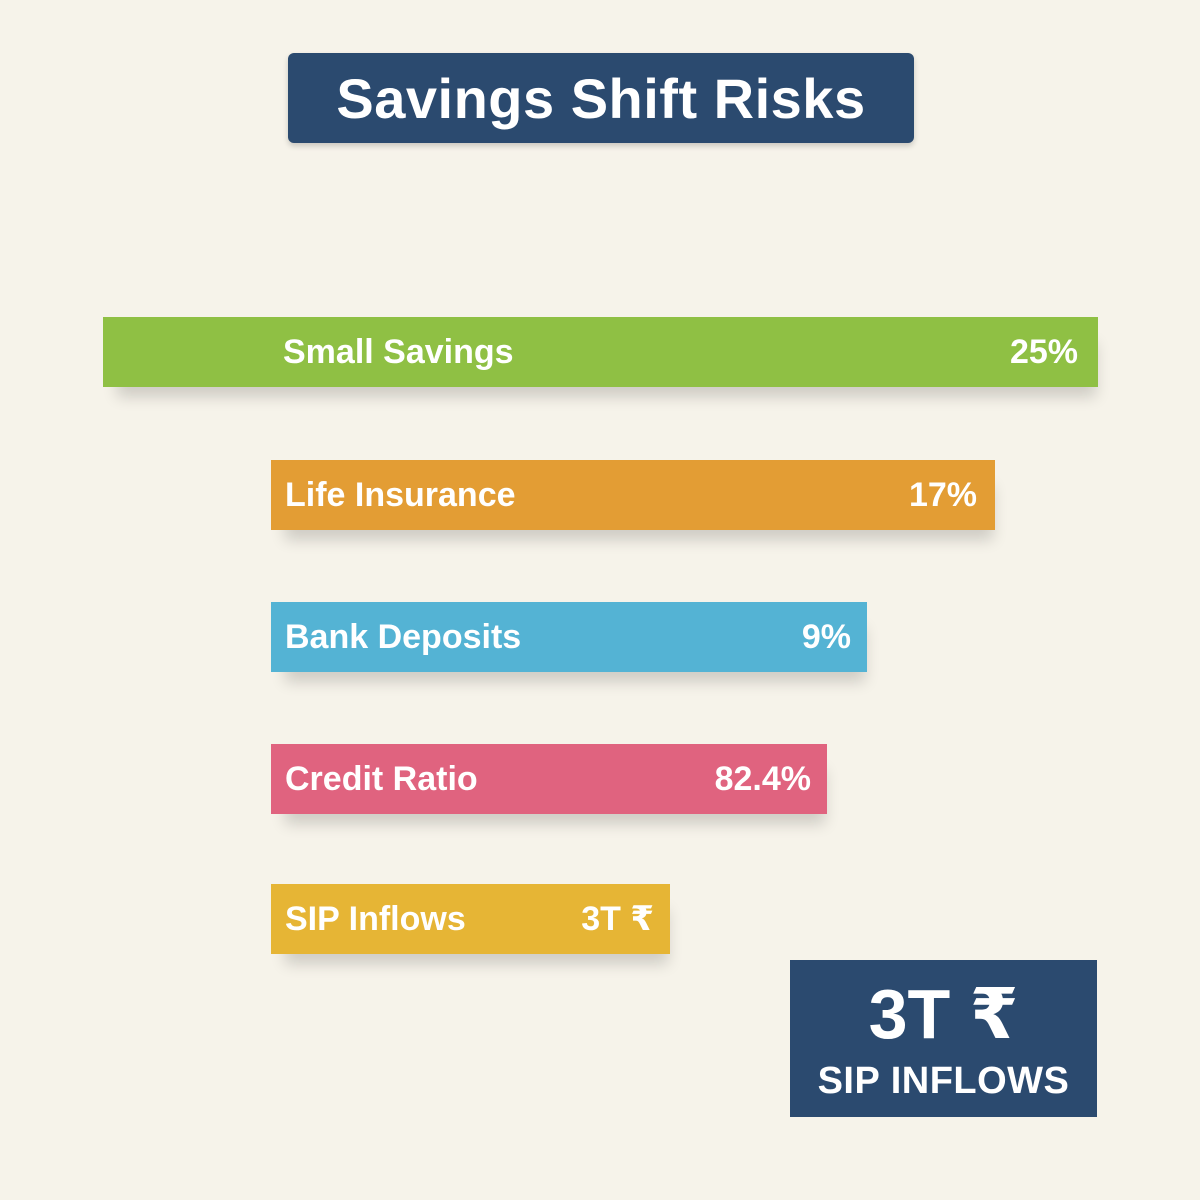 The width and height of the screenshot is (1200, 1200). I want to click on bar-value-label: 17%, so click(942, 495).